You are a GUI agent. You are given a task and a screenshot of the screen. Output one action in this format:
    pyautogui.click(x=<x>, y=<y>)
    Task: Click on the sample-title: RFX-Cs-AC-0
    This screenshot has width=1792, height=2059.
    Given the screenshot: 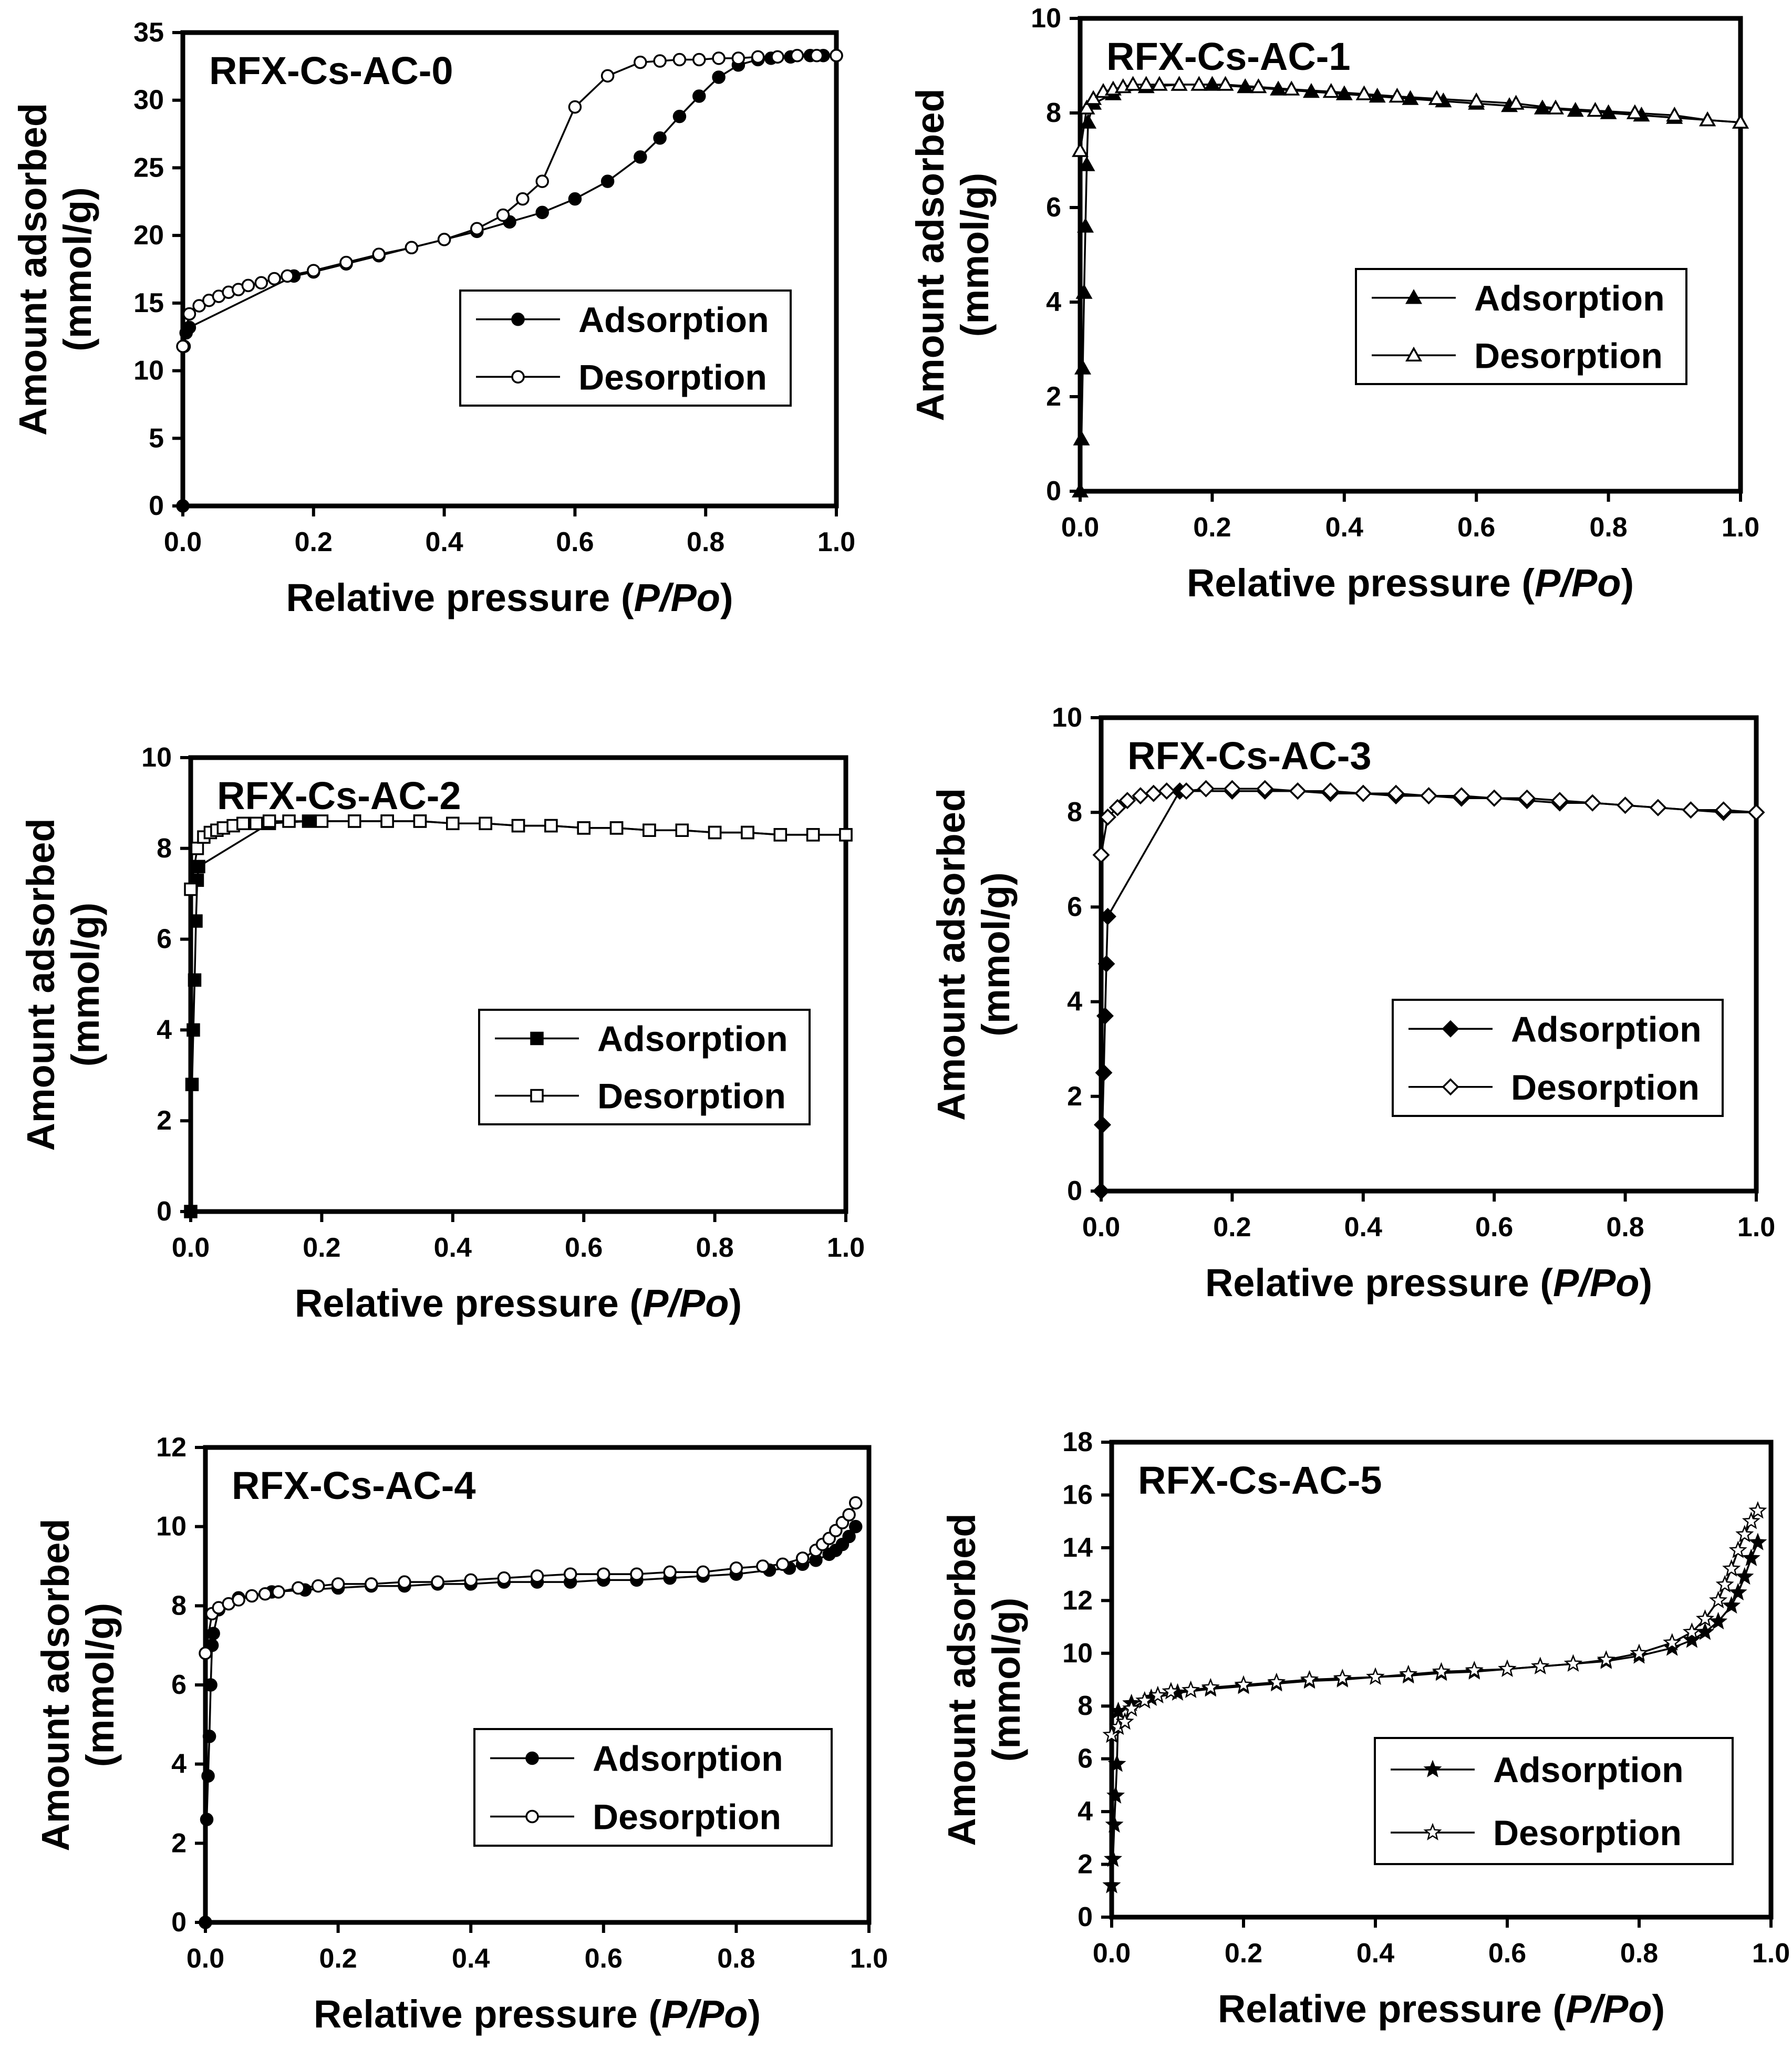 What is the action you would take?
    pyautogui.click(x=331, y=70)
    